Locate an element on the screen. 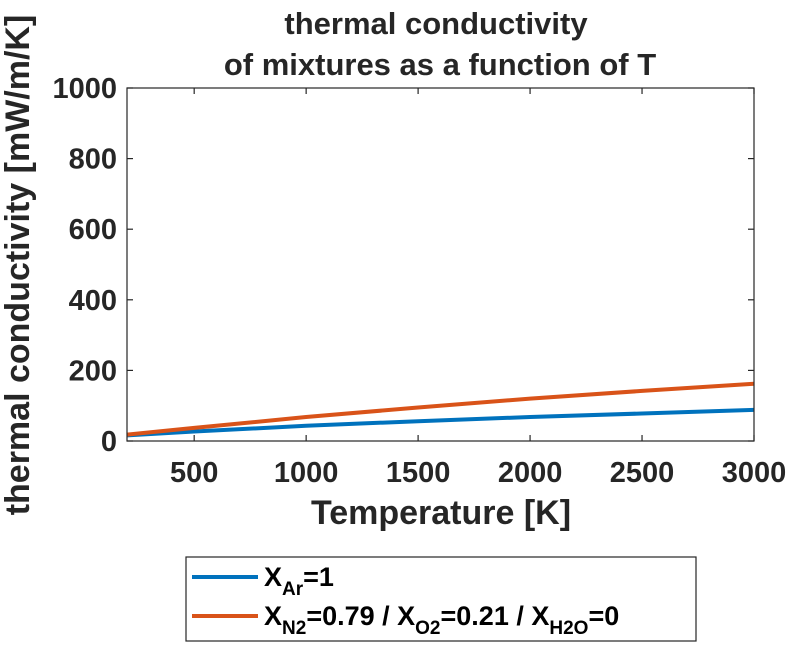 This screenshot has height=645, width=792. x-tick-label: 1000 is located at coordinates (306, 473).